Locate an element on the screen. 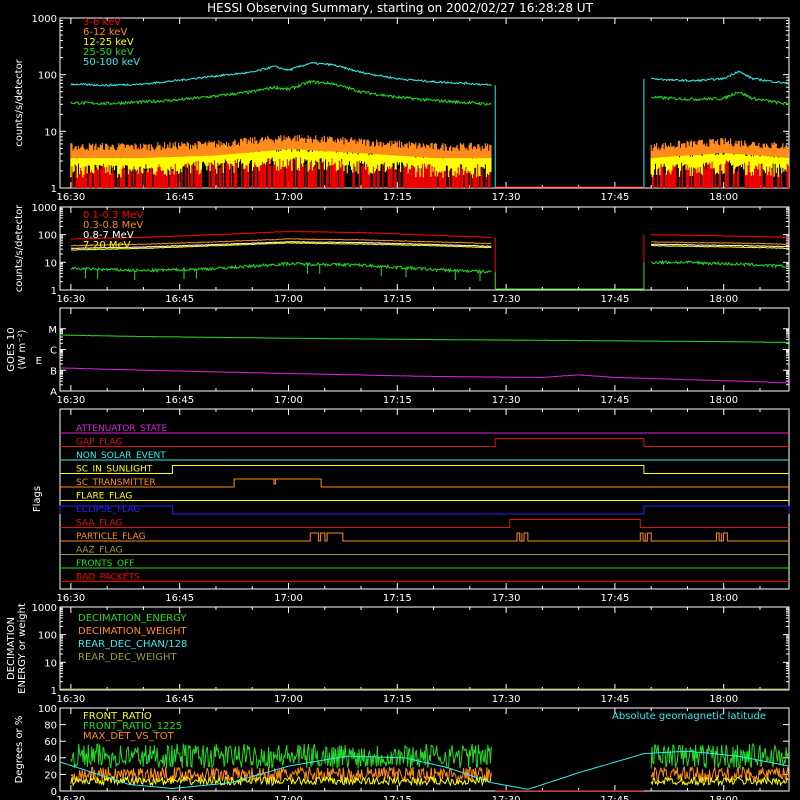 This screenshot has height=800, width=800. decimation-xtick-label: 17:15 is located at coordinates (397, 699).